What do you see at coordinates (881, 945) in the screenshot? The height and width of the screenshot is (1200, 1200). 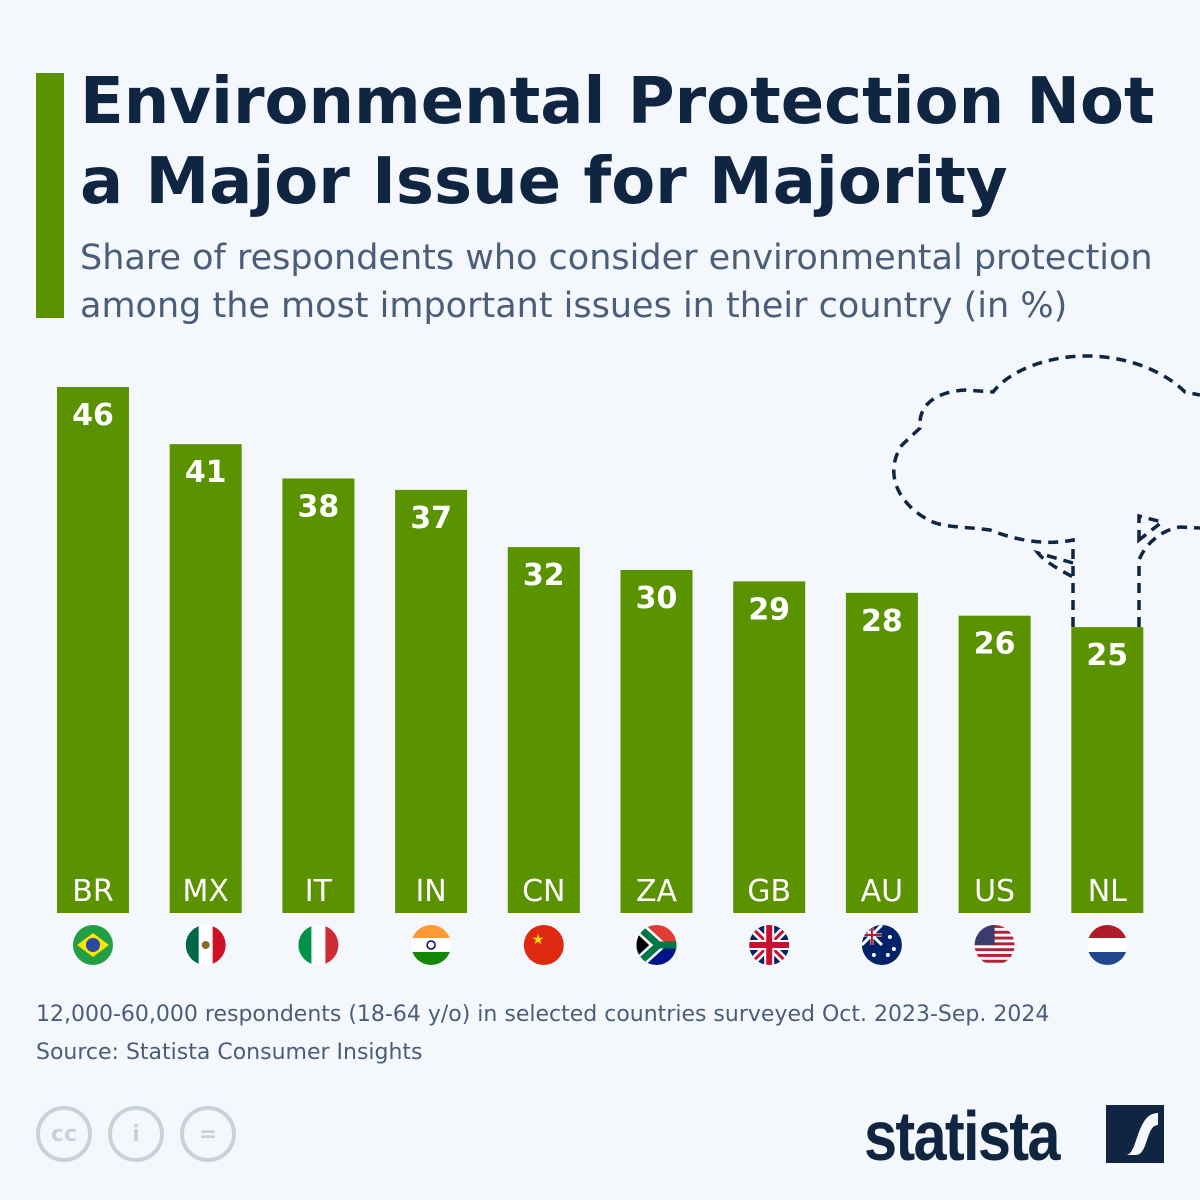 I see `flag-AU-icon` at bounding box center [881, 945].